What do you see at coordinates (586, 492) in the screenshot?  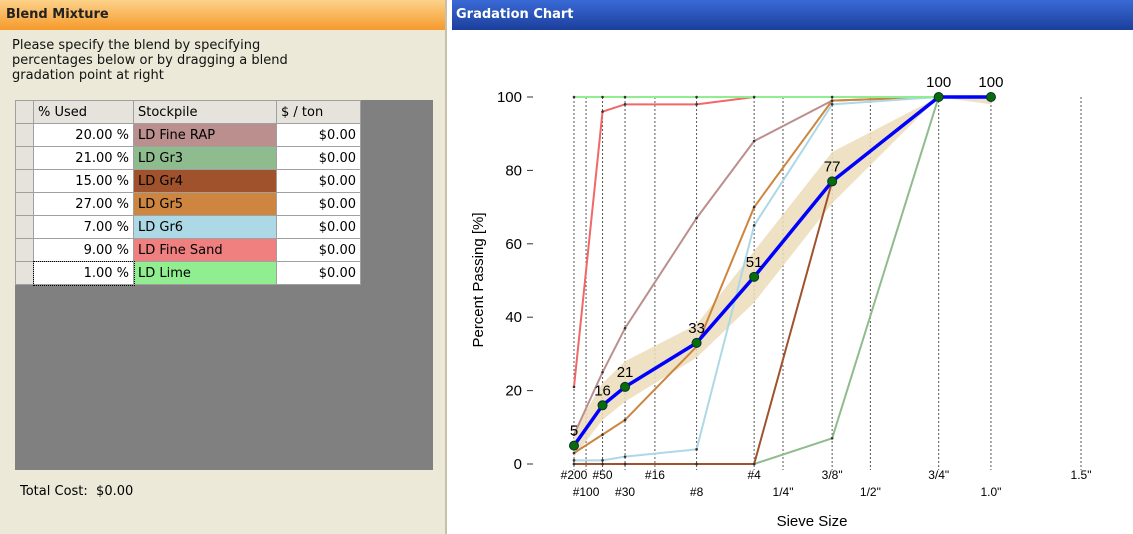 I see `x-tick-label: #100` at bounding box center [586, 492].